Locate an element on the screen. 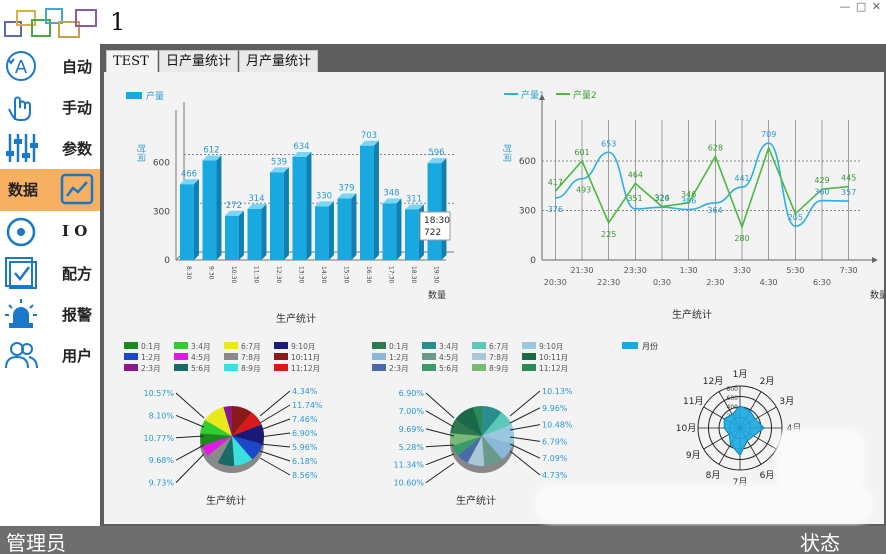 Image resolution: width=886 pixels, height=554 pixels. legend-label: 2:3月 is located at coordinates (151, 368).